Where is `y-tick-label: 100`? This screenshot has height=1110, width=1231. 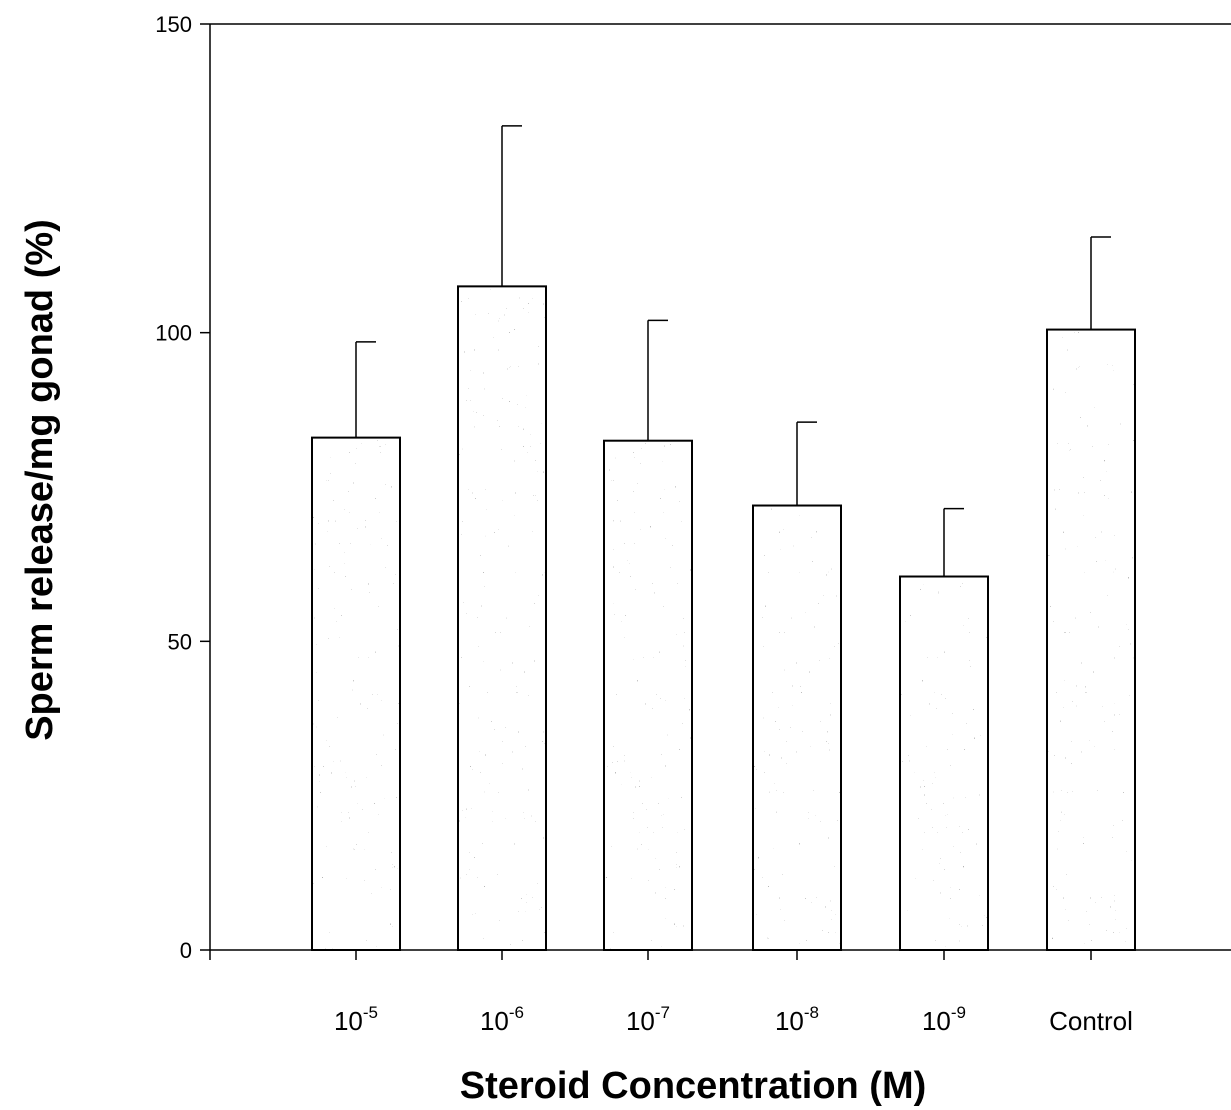
y-tick-label: 100 is located at coordinates (173, 333).